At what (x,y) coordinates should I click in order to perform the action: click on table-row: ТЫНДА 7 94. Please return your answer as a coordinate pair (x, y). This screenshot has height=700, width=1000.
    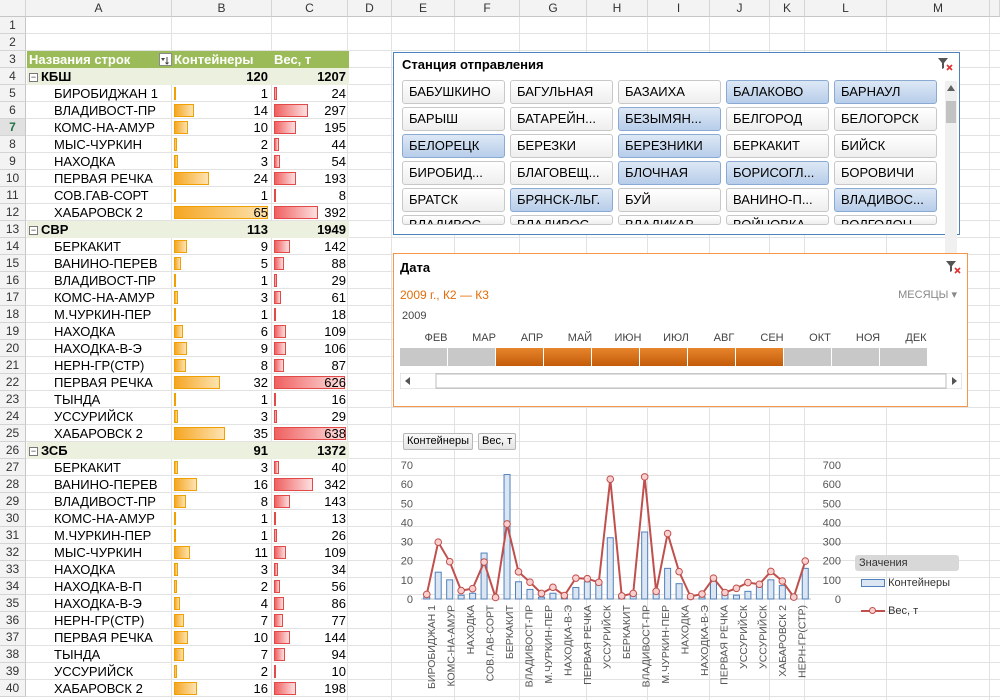
    Looking at the image, I should click on (188, 654).